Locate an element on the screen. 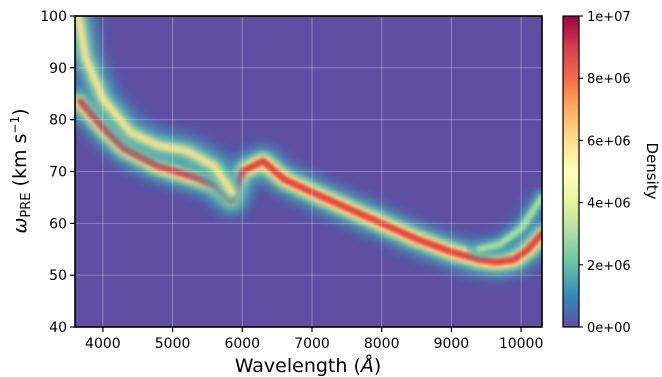  colorbar-tick-label: 8e+06 is located at coordinates (609, 79).